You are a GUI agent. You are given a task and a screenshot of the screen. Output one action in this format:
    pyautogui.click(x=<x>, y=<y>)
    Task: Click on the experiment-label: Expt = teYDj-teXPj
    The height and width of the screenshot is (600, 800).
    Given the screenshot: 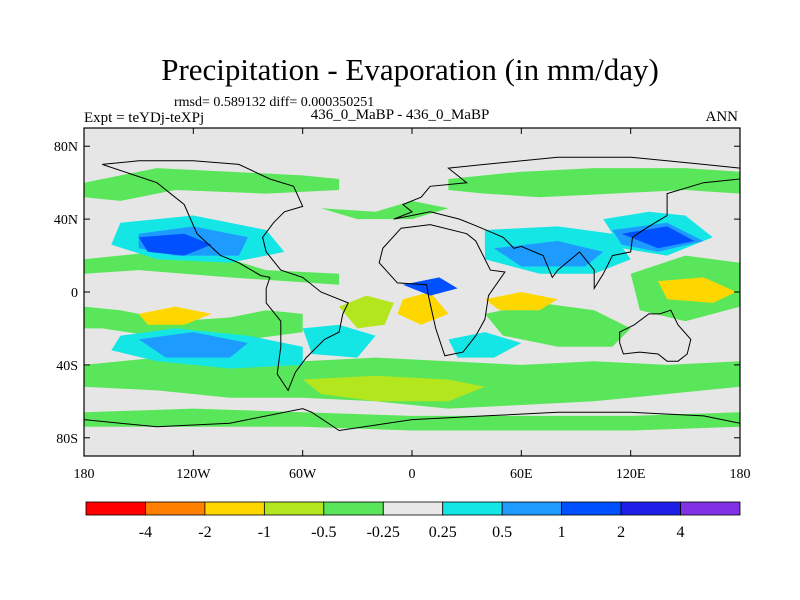 What is the action you would take?
    pyautogui.click(x=144, y=118)
    